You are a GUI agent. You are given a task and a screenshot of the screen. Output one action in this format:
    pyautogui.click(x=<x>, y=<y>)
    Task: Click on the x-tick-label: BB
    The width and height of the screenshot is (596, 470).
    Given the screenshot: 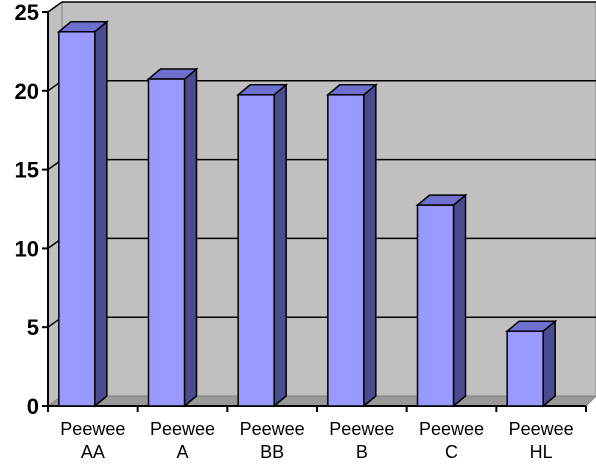 What is the action you would take?
    pyautogui.click(x=272, y=452)
    